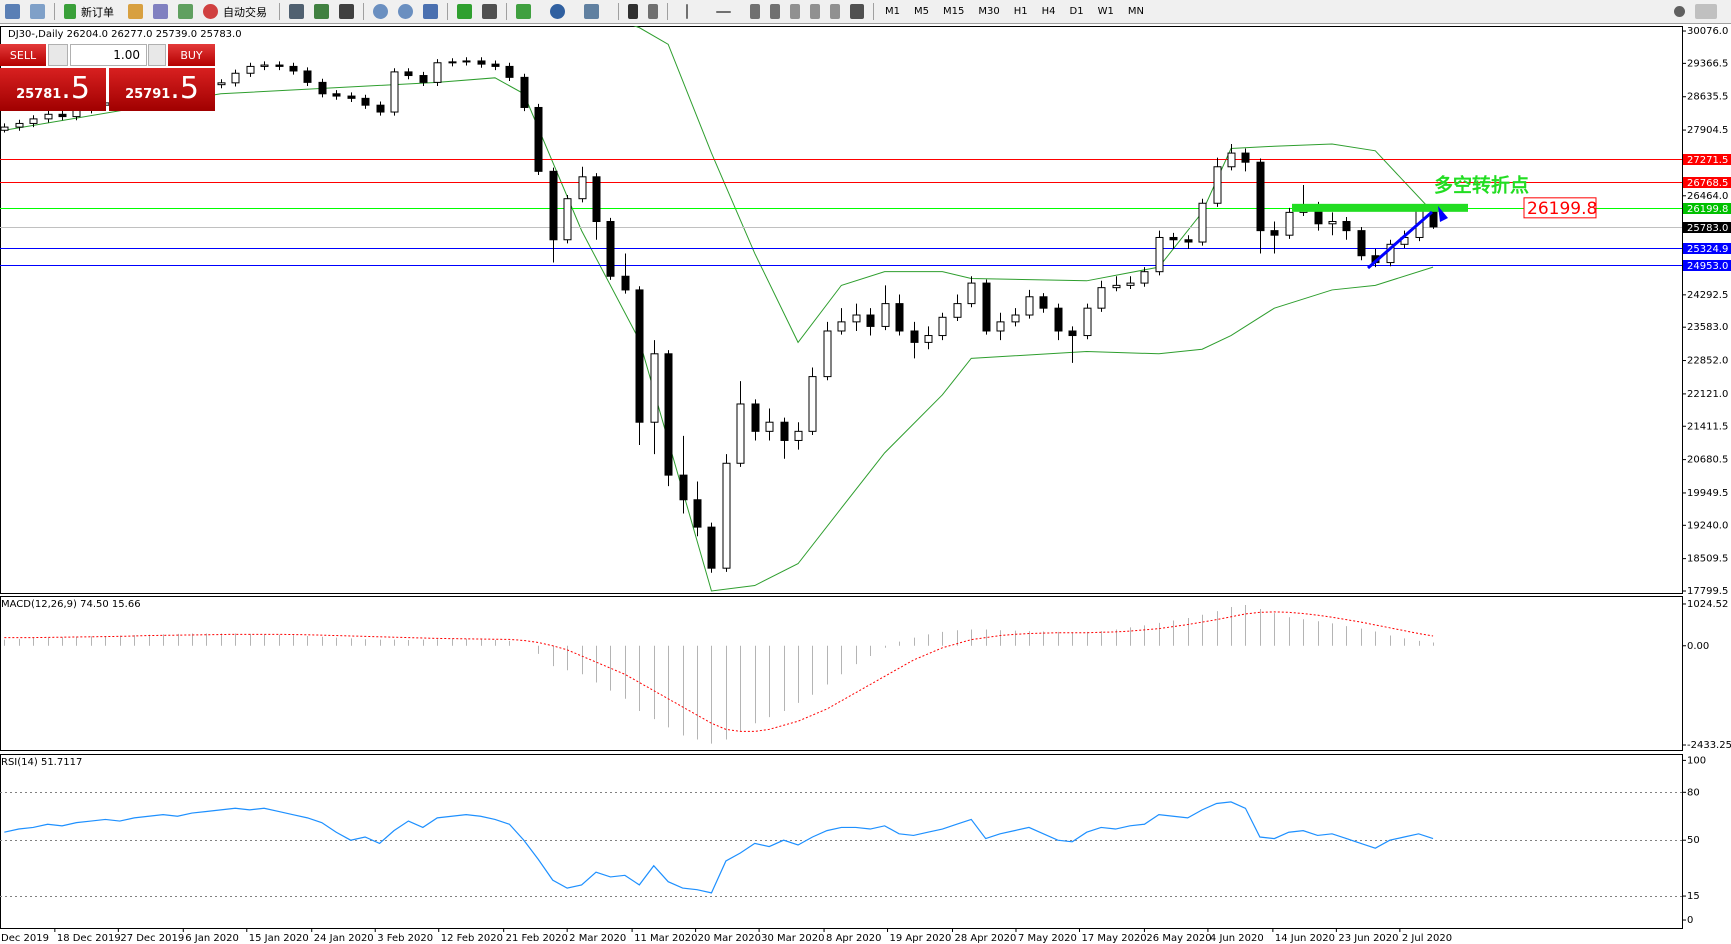  Describe the element at coordinates (1696, 760) in the screenshot. I see `y-tick-label: 100` at that location.